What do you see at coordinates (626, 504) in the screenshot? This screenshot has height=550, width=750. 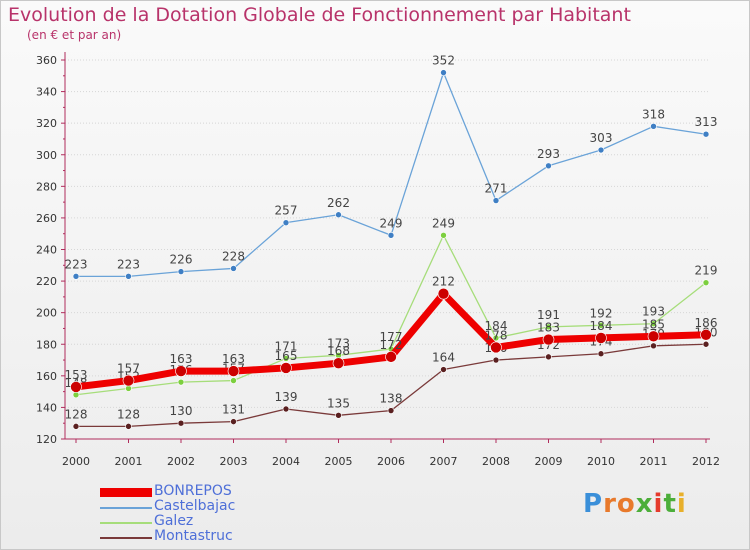 I see `logo-letter: o` at bounding box center [626, 504].